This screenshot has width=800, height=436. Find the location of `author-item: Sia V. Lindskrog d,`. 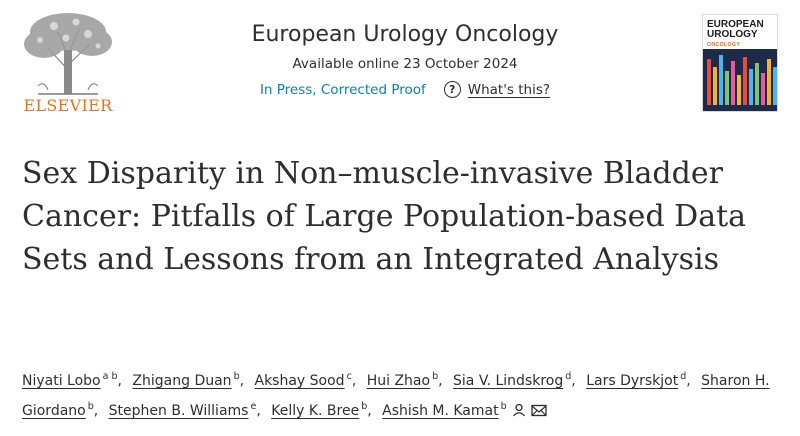

author-item: Sia V. Lindskrog d, is located at coordinates (517, 380).